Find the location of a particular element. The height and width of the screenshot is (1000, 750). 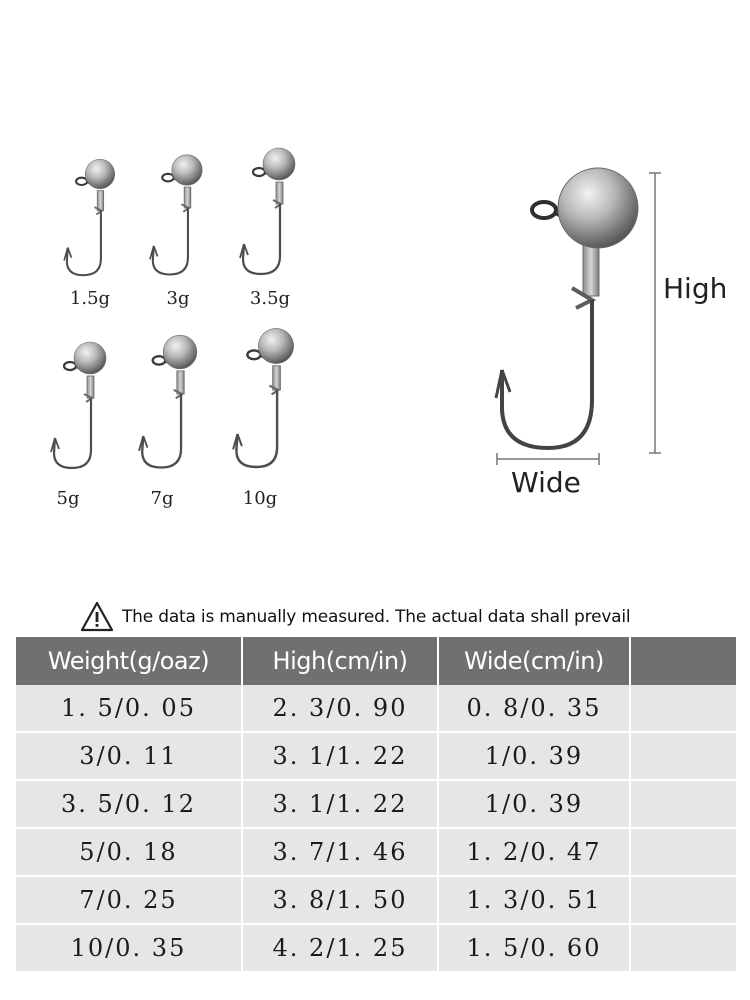

cell-high: 2. 3/0. 90 is located at coordinates (340, 709).